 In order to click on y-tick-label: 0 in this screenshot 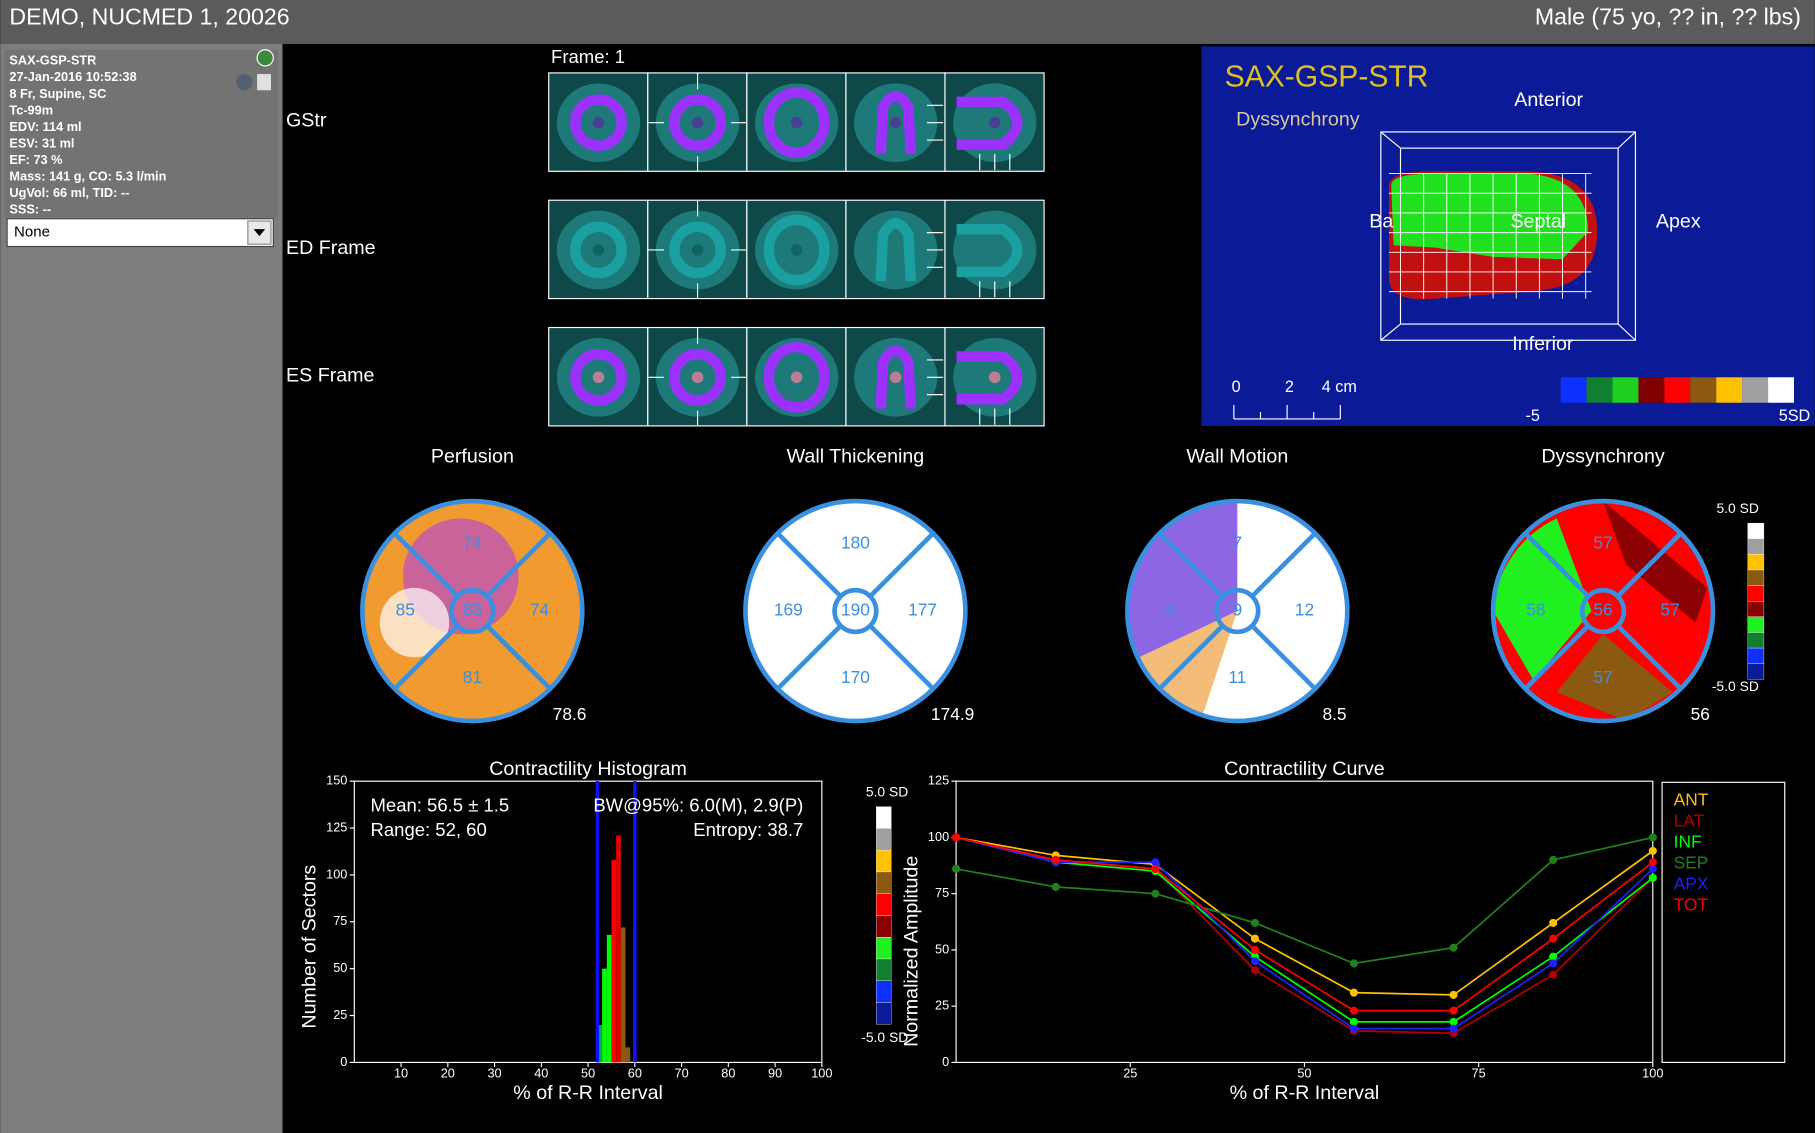, I will do `click(343, 1061)`.